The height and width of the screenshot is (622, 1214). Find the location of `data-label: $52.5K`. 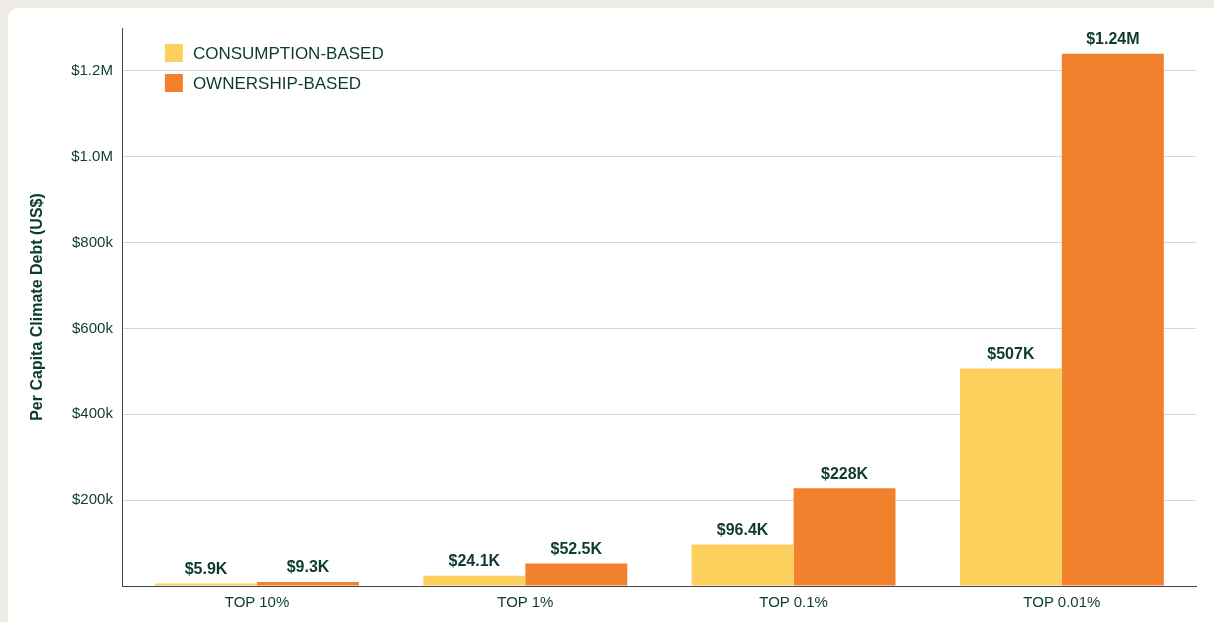

data-label: $52.5K is located at coordinates (576, 548).